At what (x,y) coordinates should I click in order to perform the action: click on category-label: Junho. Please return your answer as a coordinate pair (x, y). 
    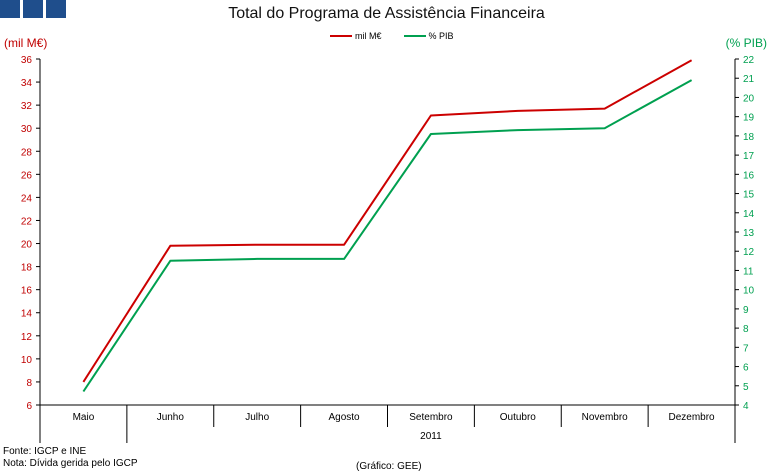
    Looking at the image, I should click on (171, 417).